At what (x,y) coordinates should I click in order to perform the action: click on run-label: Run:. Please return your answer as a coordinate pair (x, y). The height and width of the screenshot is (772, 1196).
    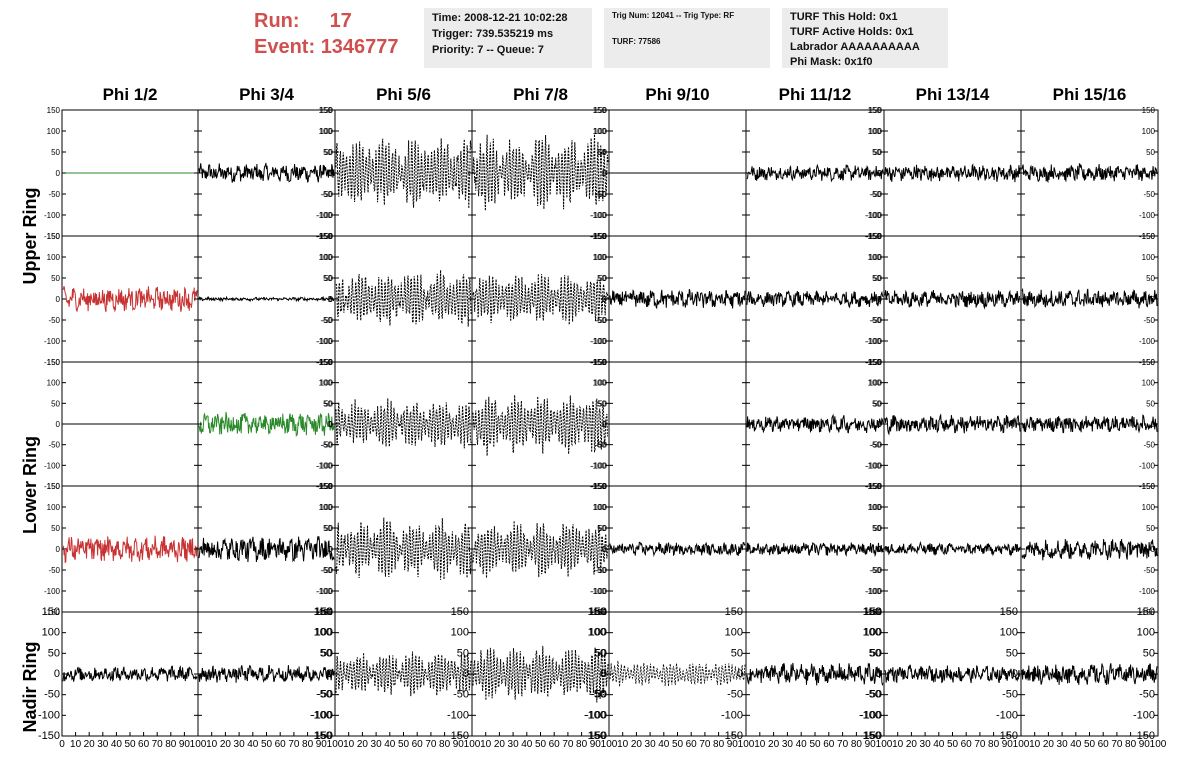
    Looking at the image, I should click on (277, 21).